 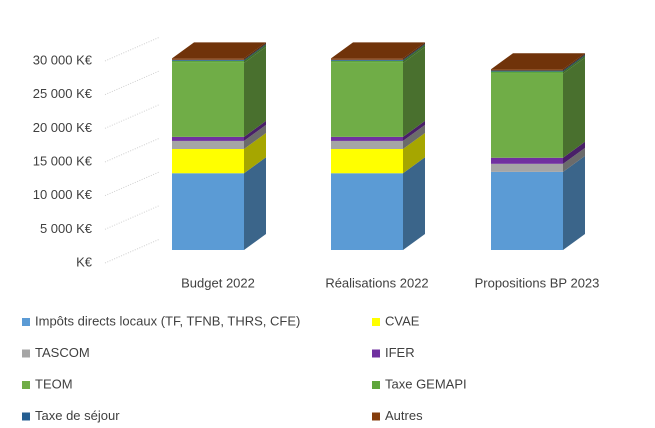 What do you see at coordinates (63, 194) in the screenshot?
I see `y-tick-label: 10 000 K€` at bounding box center [63, 194].